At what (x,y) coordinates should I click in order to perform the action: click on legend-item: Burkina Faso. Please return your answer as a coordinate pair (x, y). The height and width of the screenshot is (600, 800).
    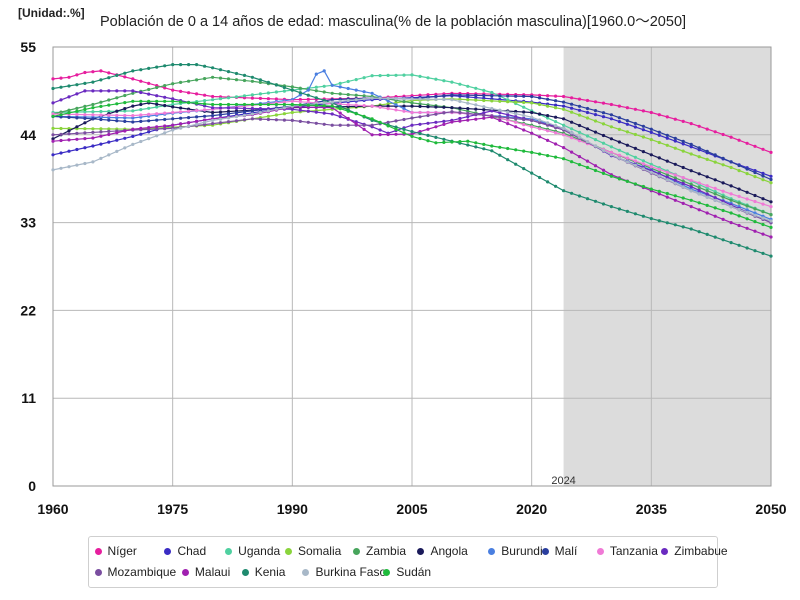
    Looking at the image, I should click on (344, 572).